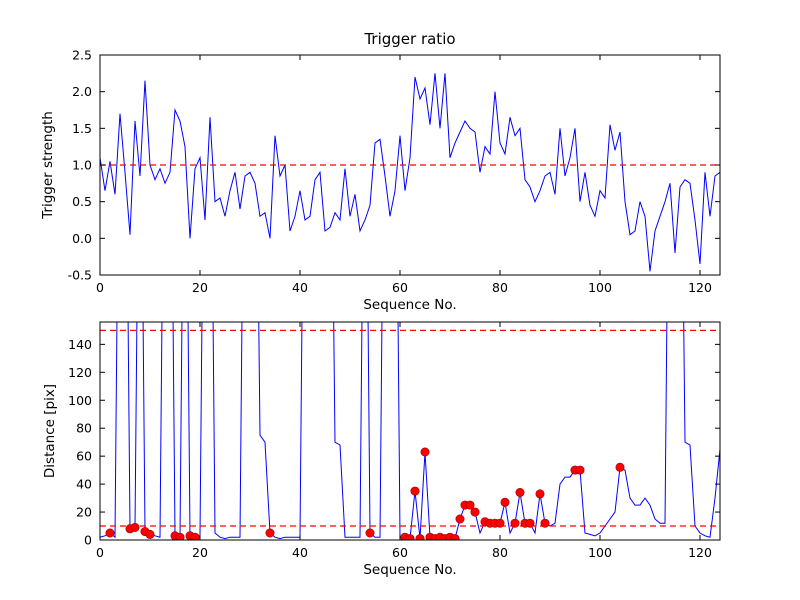  What do you see at coordinates (88, 540) in the screenshot?
I see `y-tick-label: 0` at bounding box center [88, 540].